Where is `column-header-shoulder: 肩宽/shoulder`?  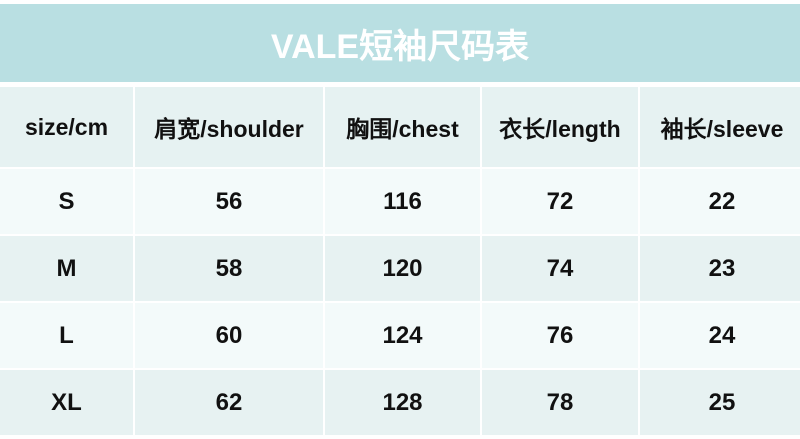 column-header-shoulder: 肩宽/shoulder is located at coordinates (229, 127).